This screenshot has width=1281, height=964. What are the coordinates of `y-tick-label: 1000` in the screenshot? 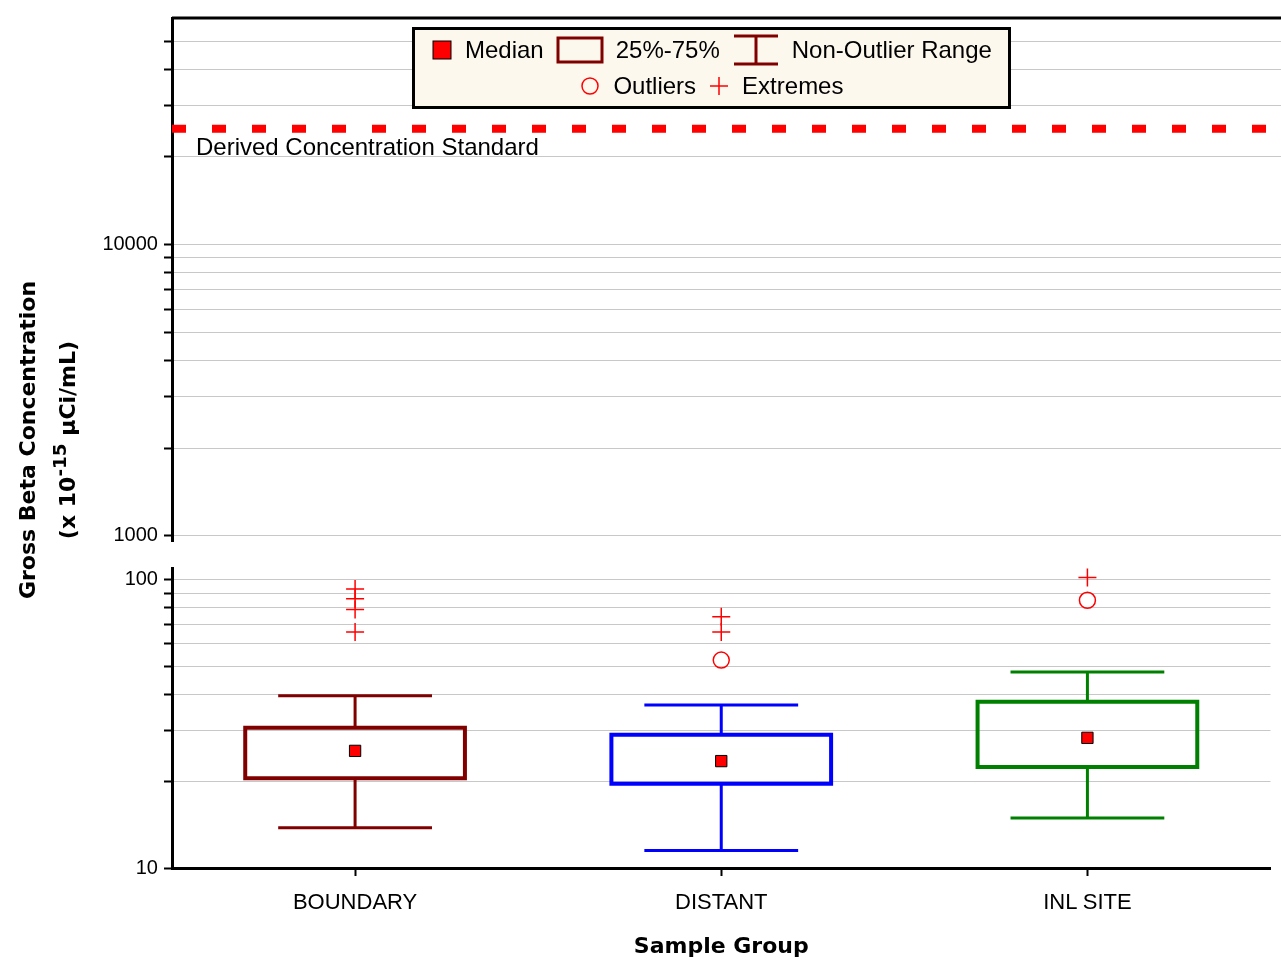 It's located at (135, 534).